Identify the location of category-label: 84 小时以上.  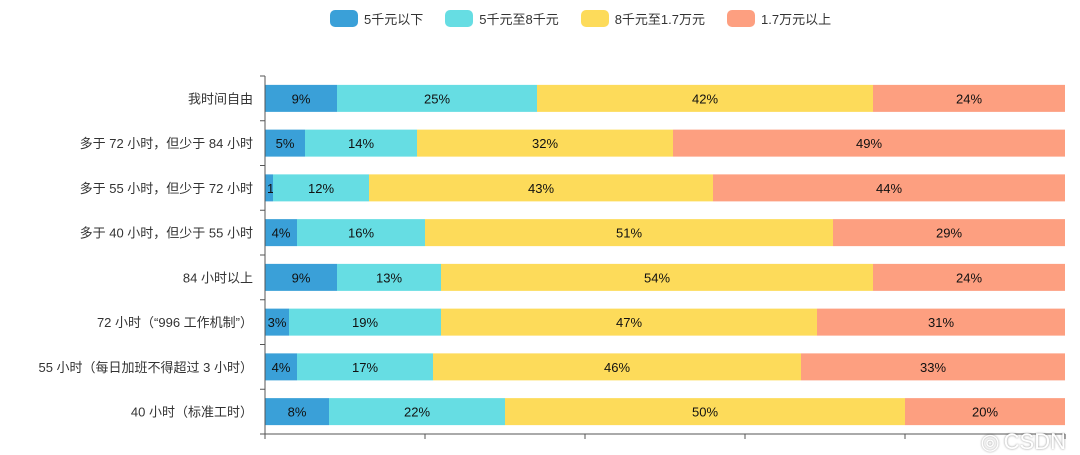
(218, 277).